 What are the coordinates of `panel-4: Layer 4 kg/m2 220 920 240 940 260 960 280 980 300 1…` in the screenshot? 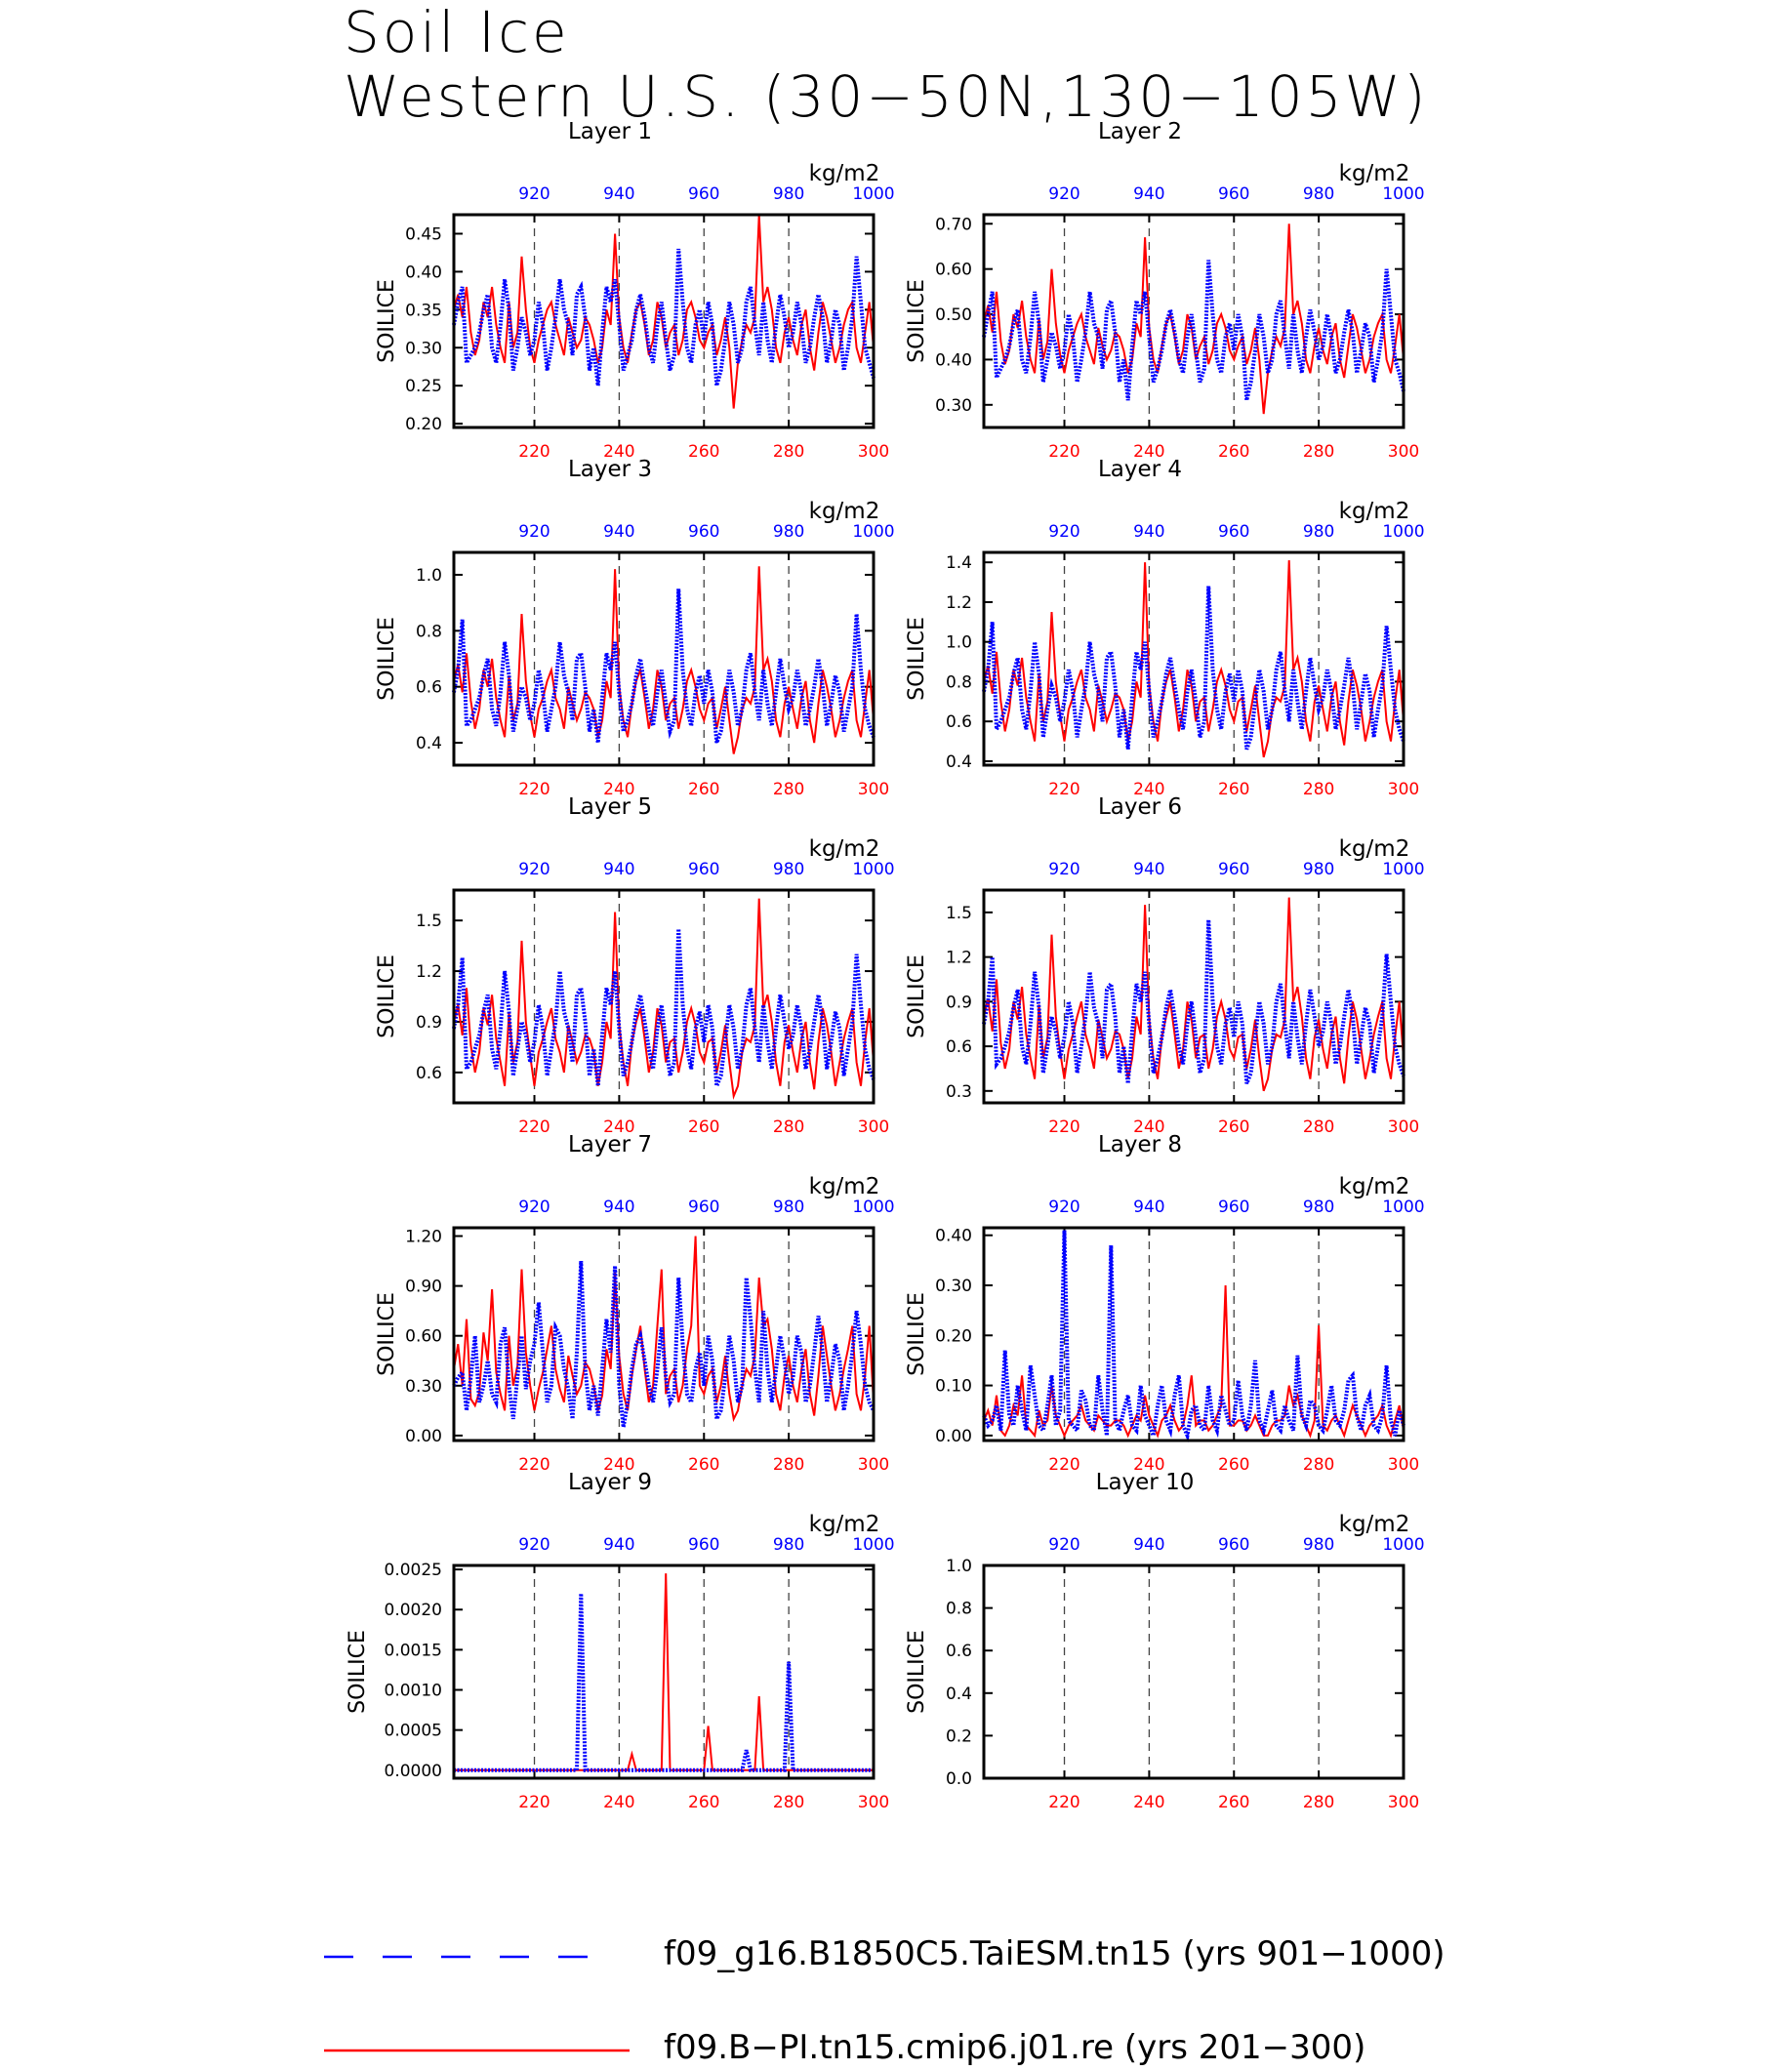 It's located at (1165, 628).